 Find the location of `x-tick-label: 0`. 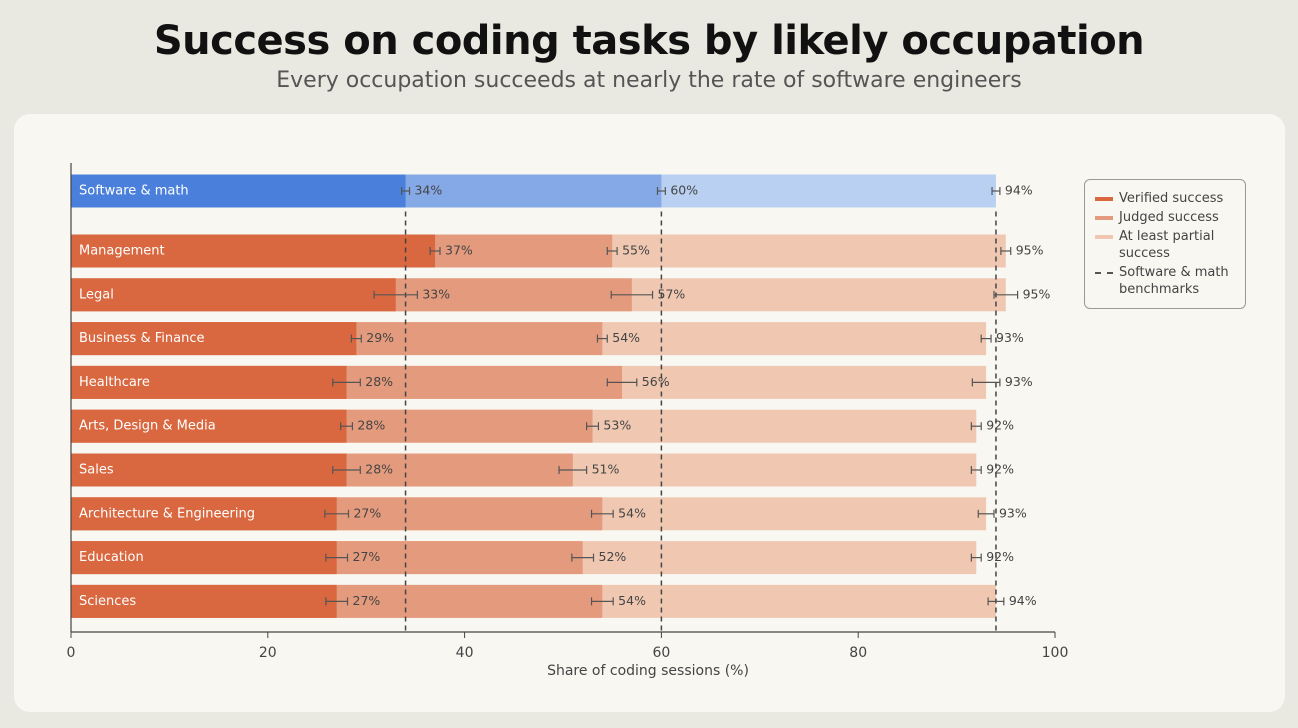

x-tick-label: 0 is located at coordinates (71, 653).